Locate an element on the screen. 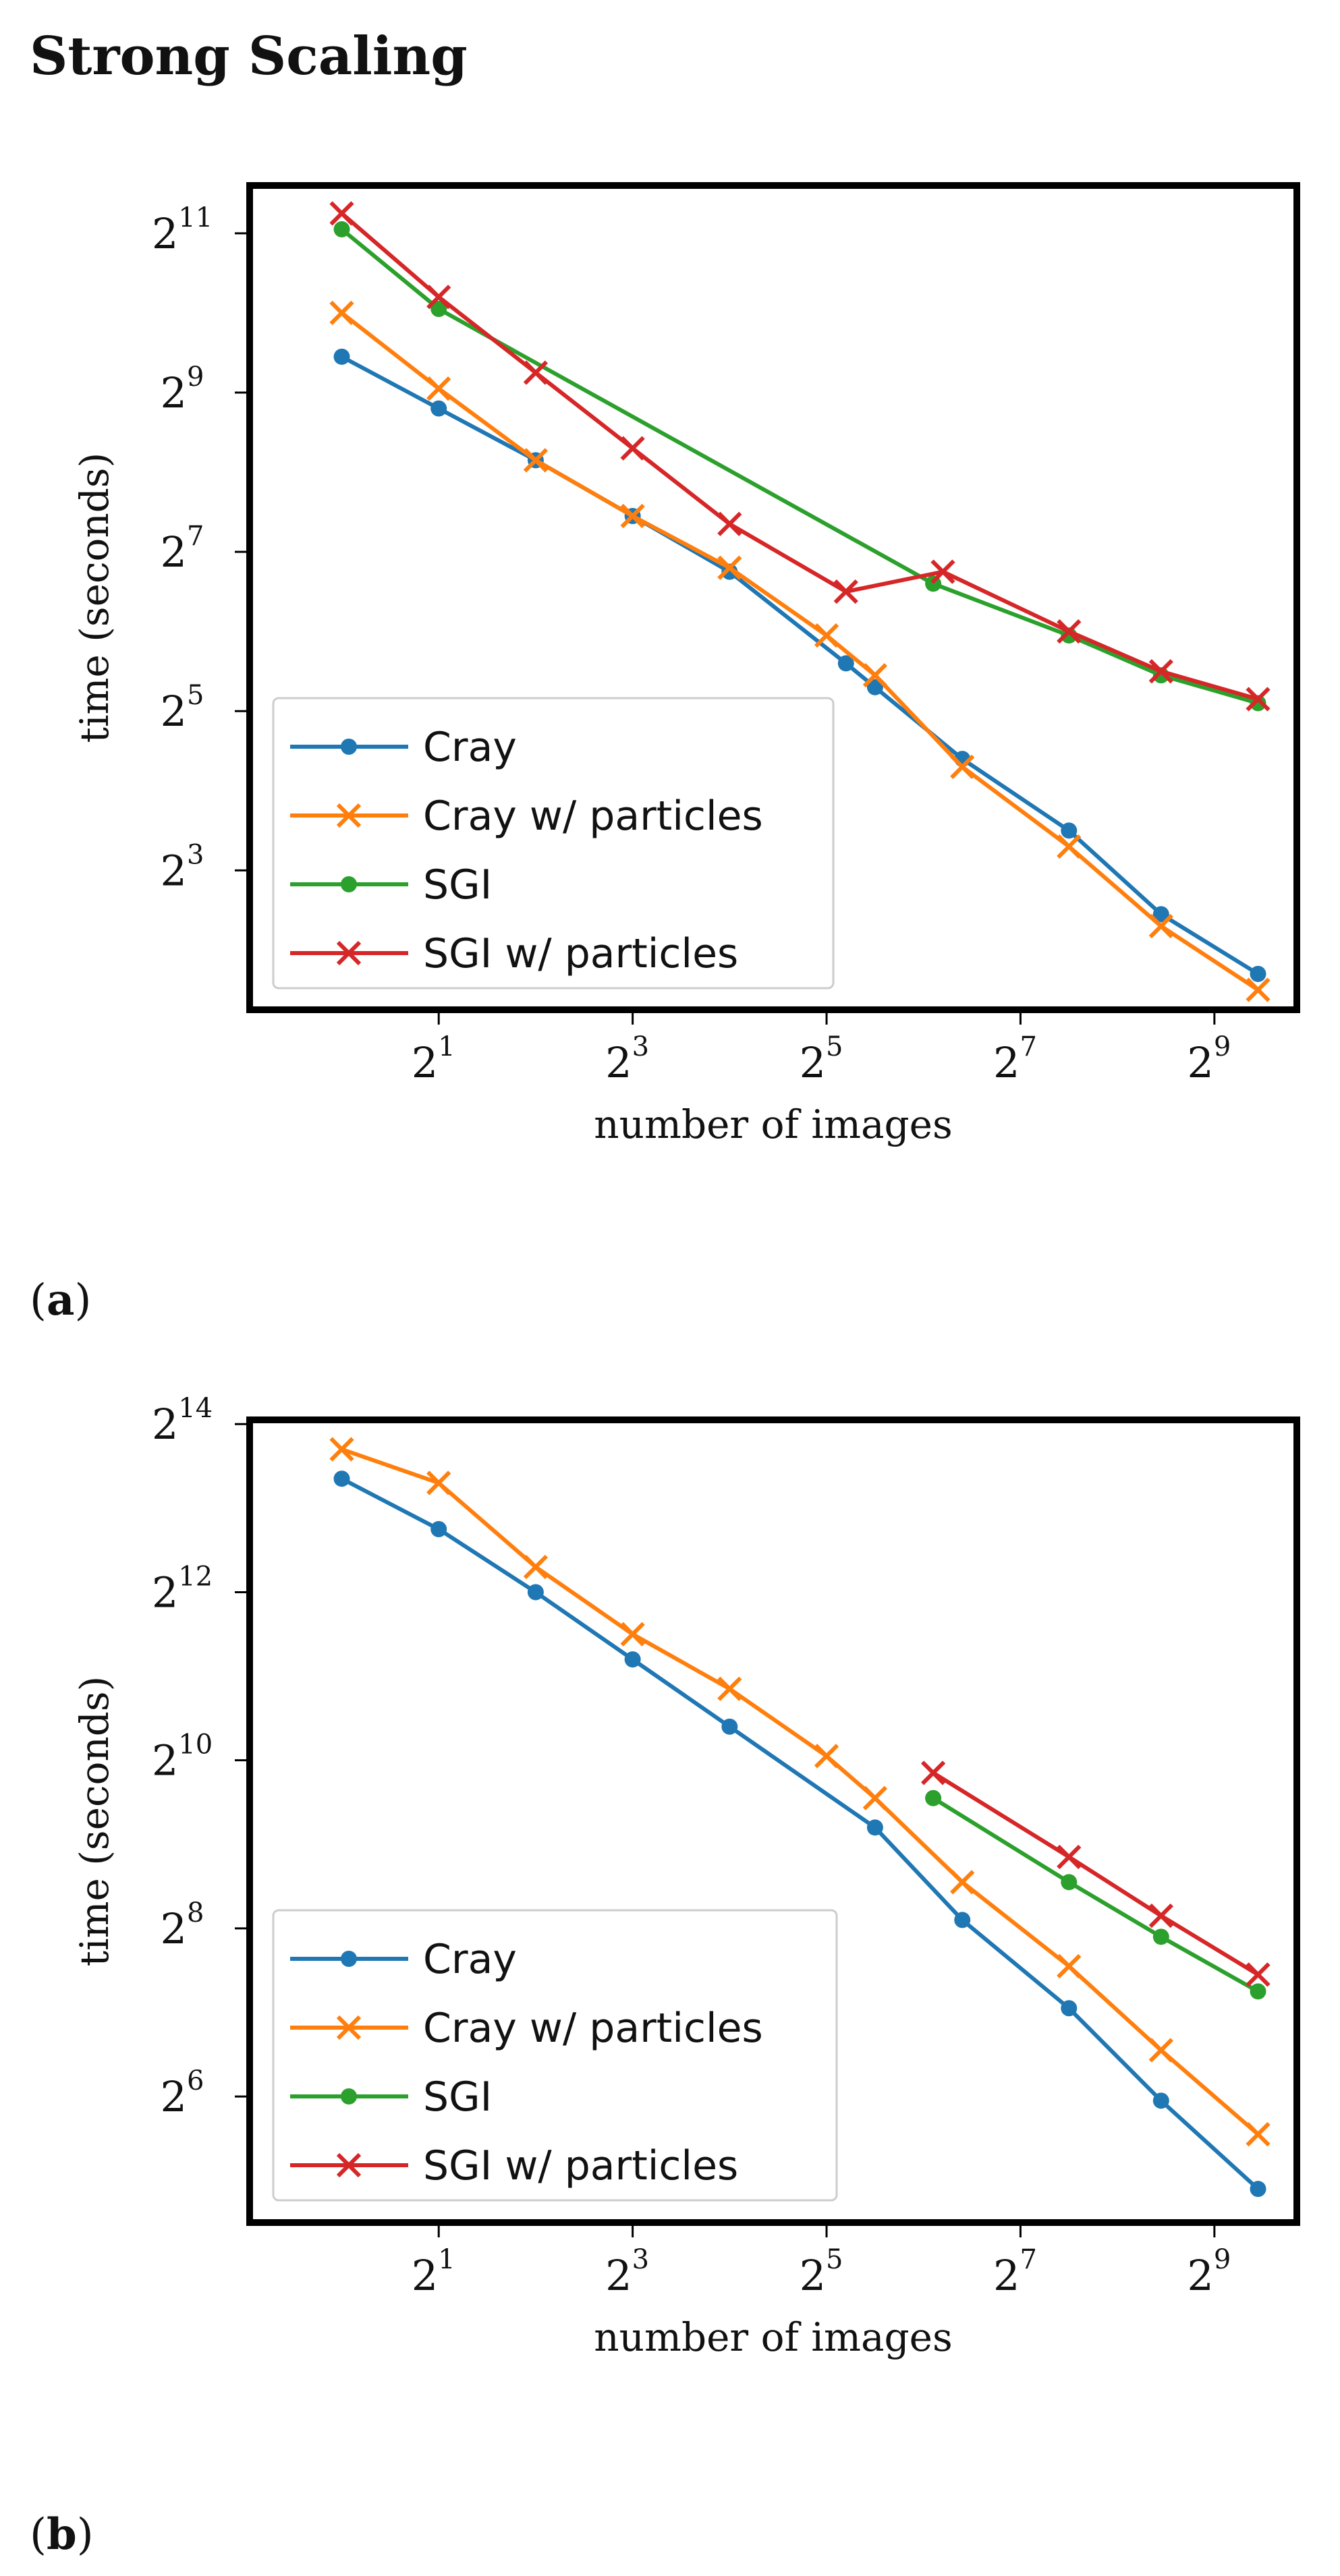  chart-a-legend-marker-cray is located at coordinates (349, 747).